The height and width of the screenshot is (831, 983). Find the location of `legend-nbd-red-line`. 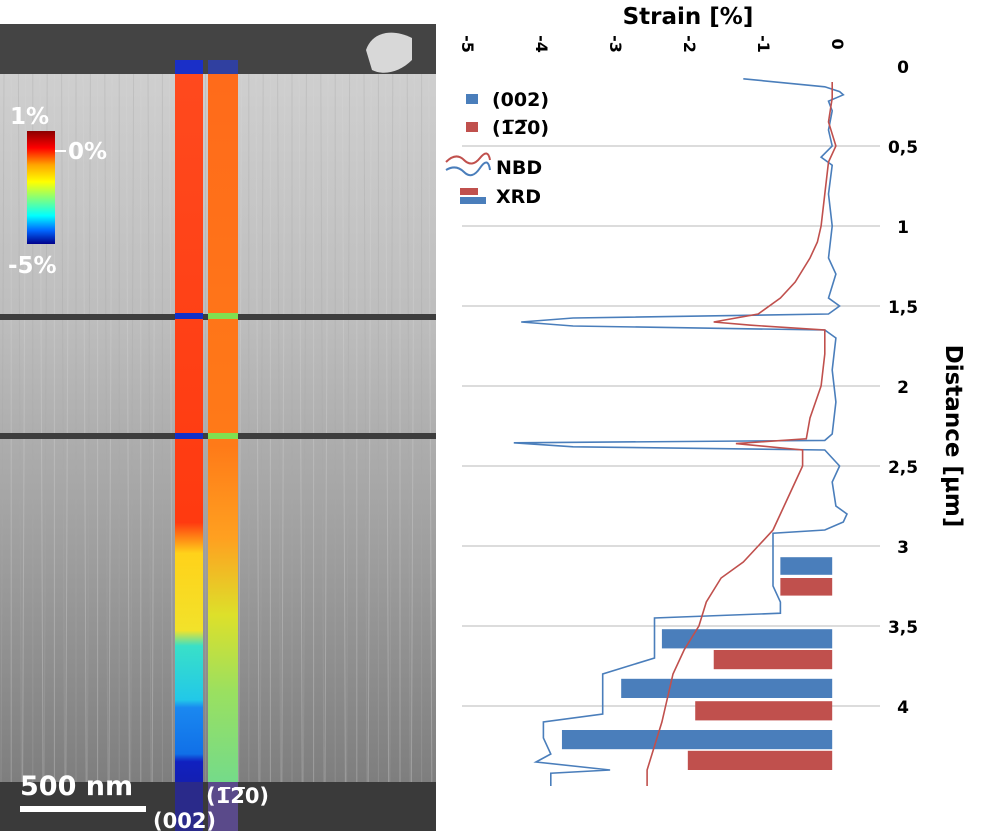

legend-nbd-red-line is located at coordinates (468, 158).